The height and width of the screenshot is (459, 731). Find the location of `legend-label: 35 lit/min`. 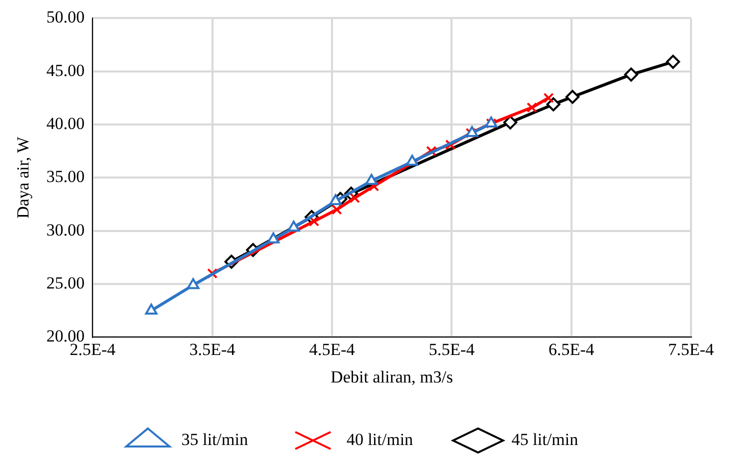

legend-label: 35 lit/min is located at coordinates (214, 439).